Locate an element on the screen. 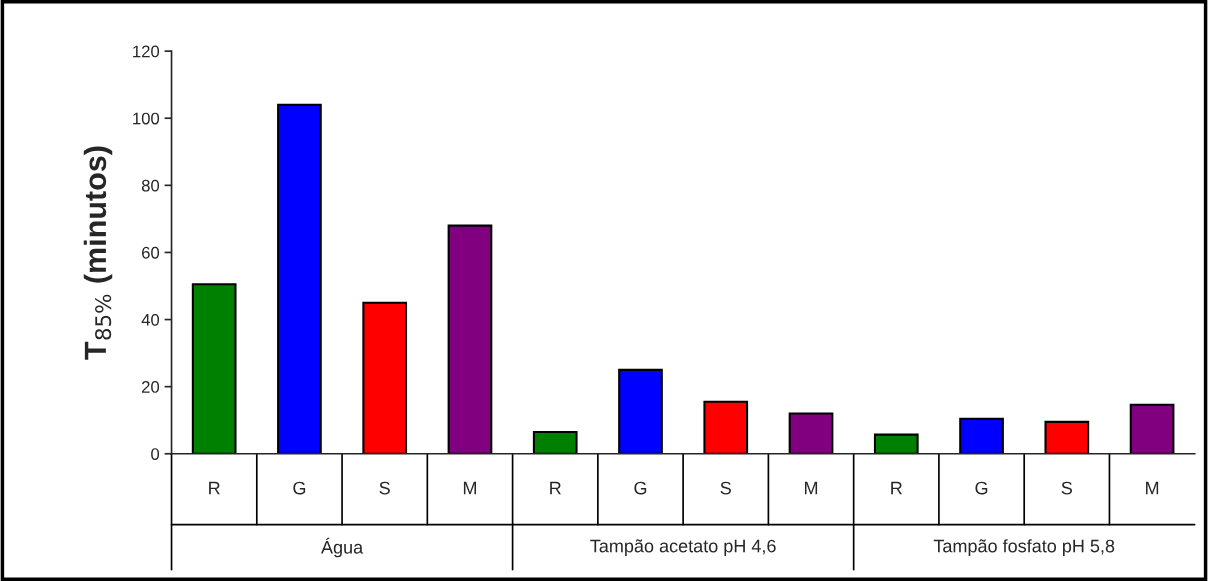 This screenshot has width=1208, height=581. y-tick-label: 80 is located at coordinates (150, 185).